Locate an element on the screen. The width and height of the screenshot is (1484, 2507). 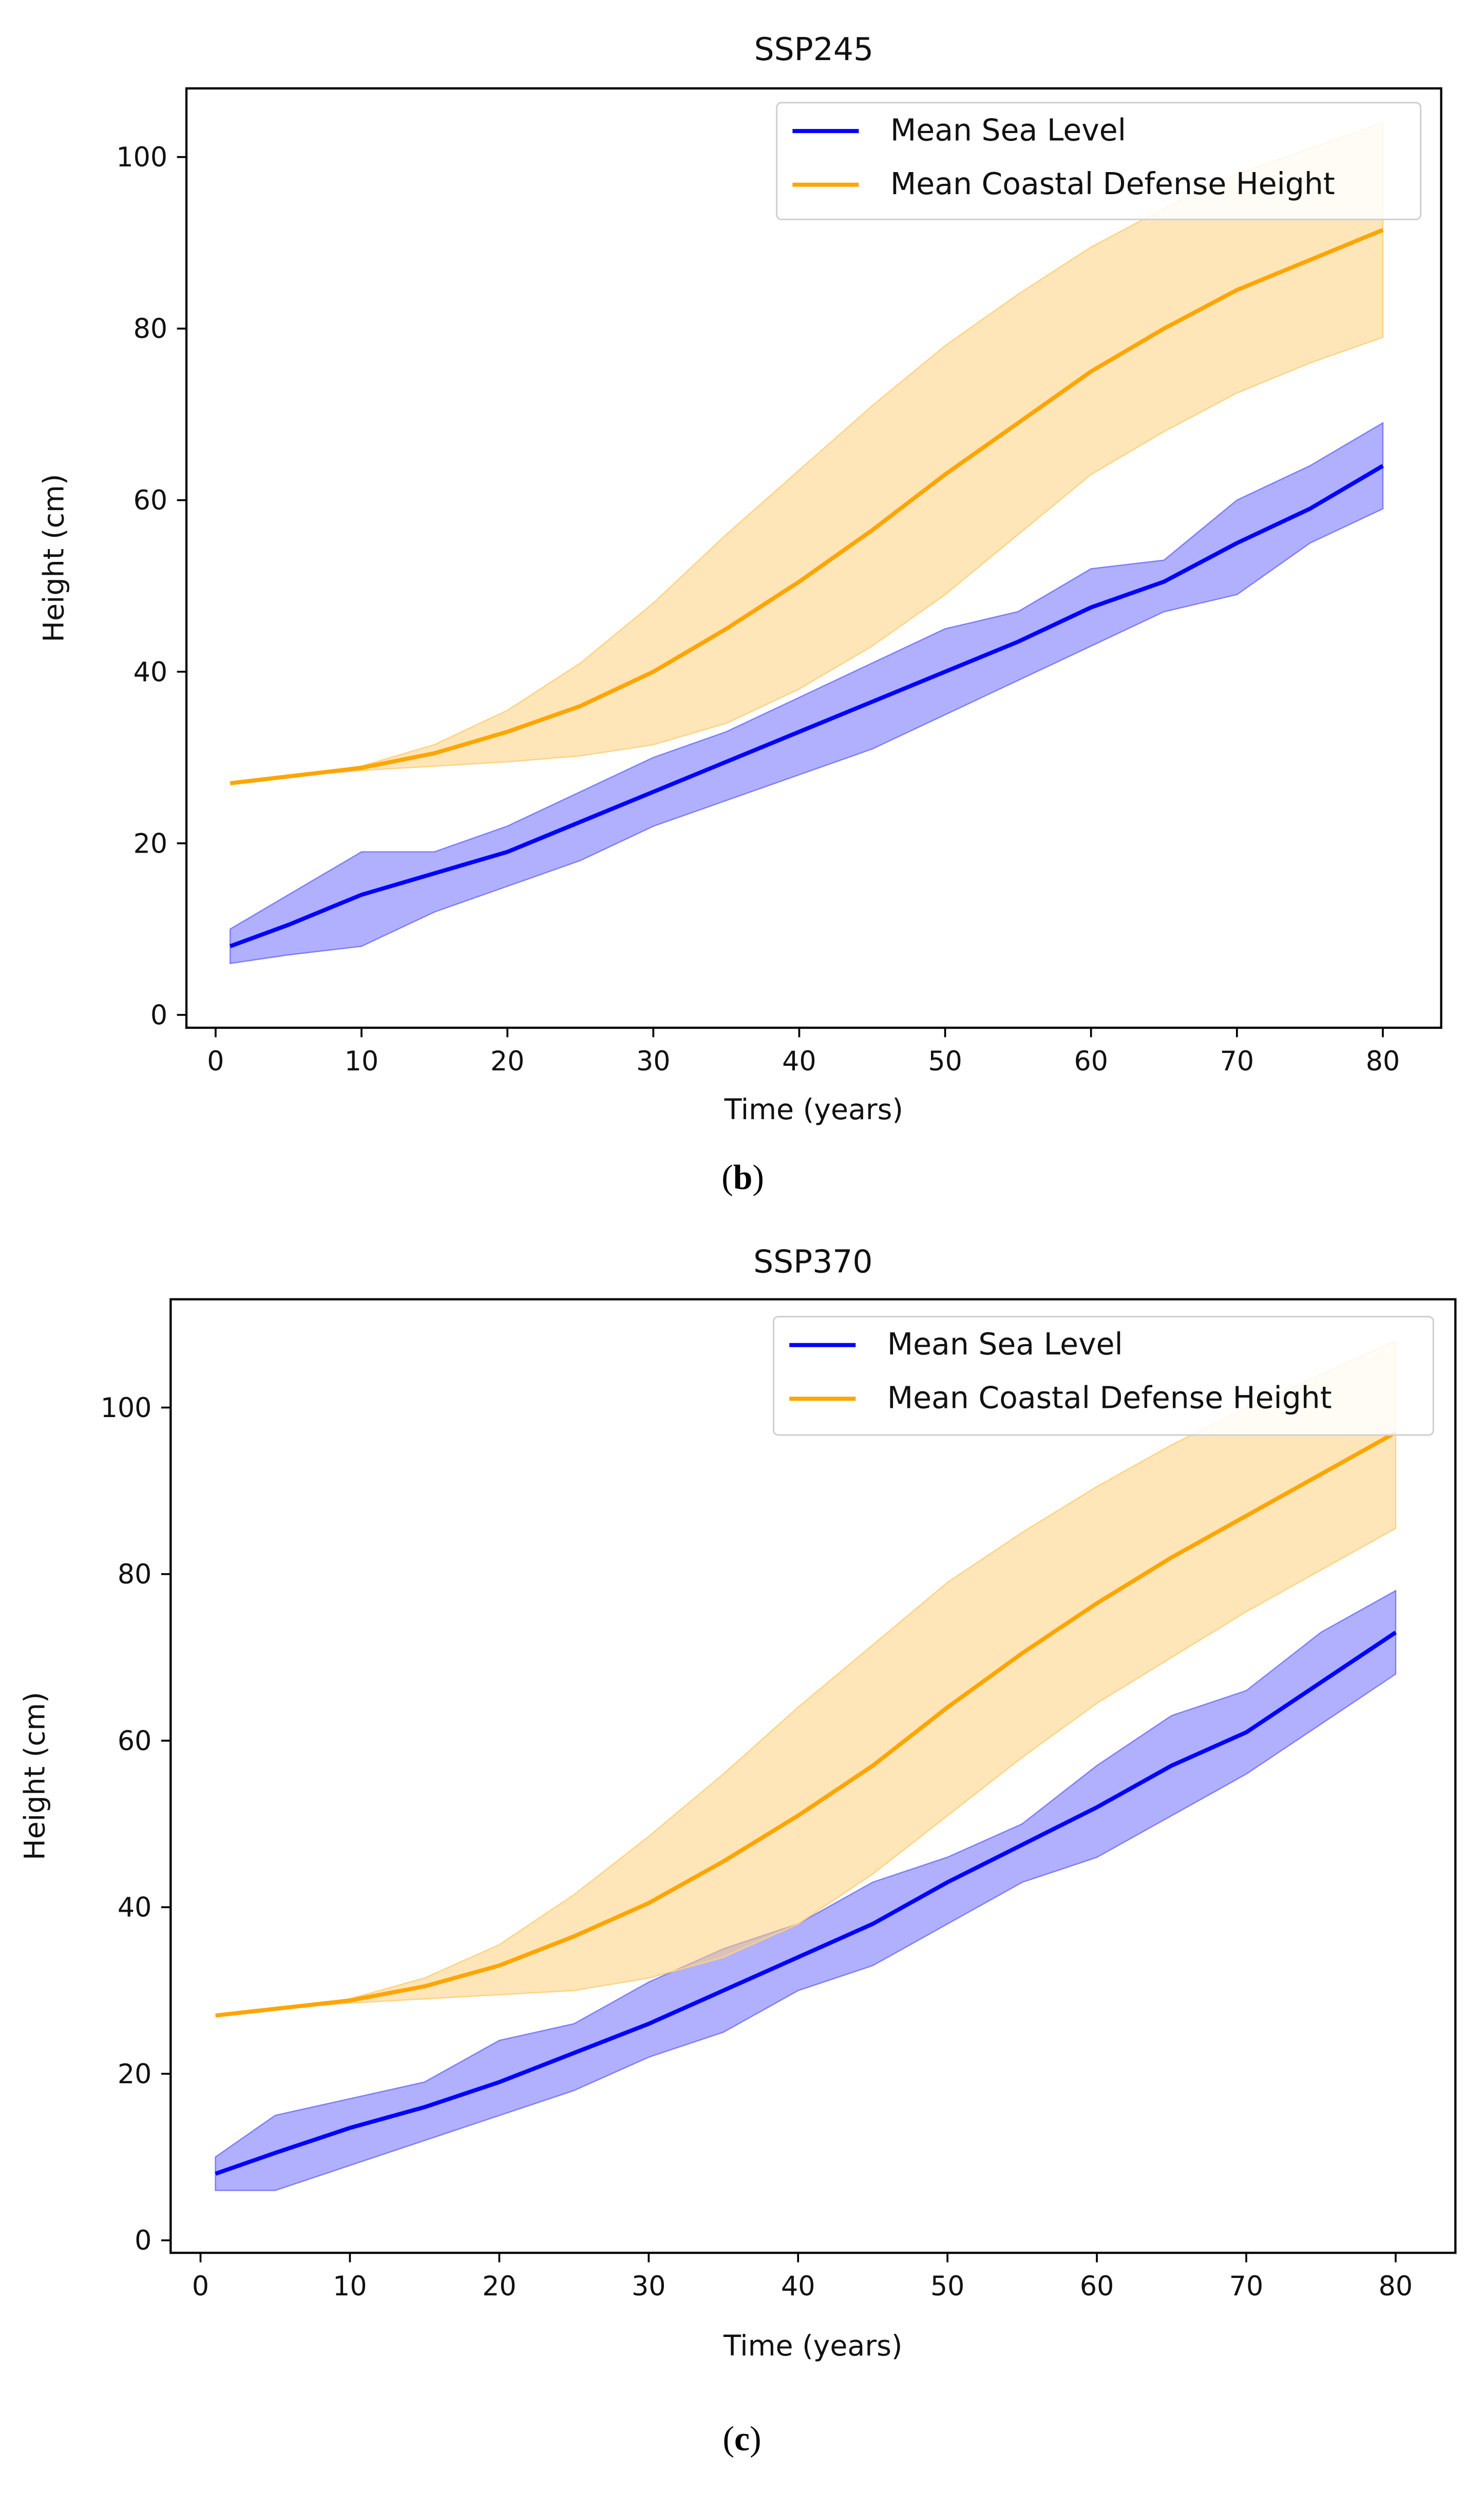
panel-letter: c is located at coordinates (742, 2438).